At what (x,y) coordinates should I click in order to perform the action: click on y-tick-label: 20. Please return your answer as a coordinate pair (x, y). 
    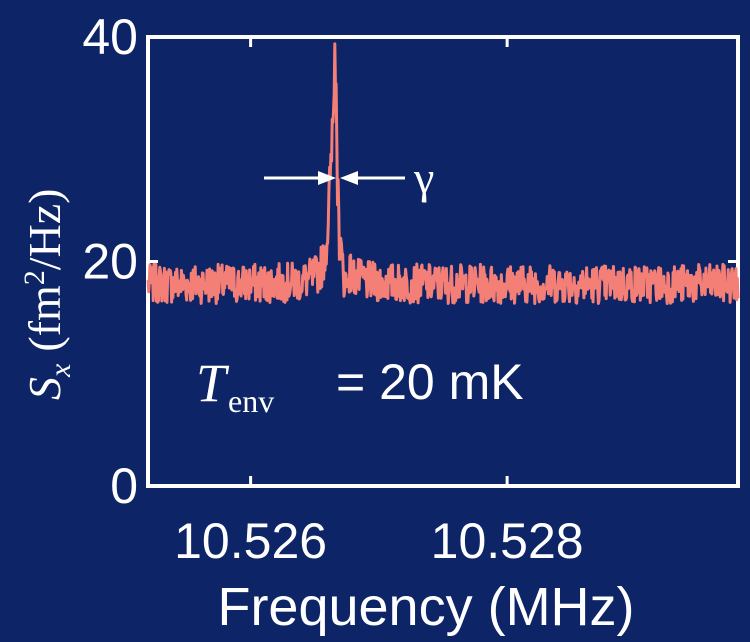
    Looking at the image, I should click on (110, 262).